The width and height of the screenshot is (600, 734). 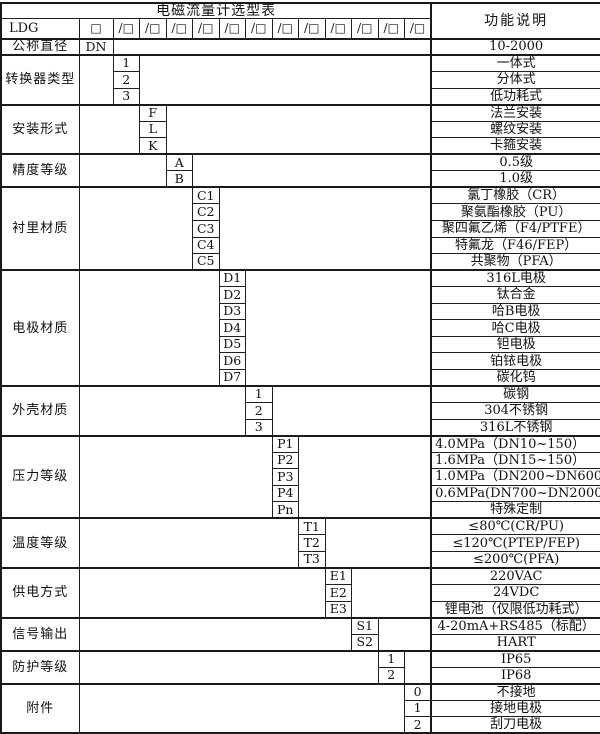 I want to click on table-row: 1 接地电极, so click(x=300, y=708).